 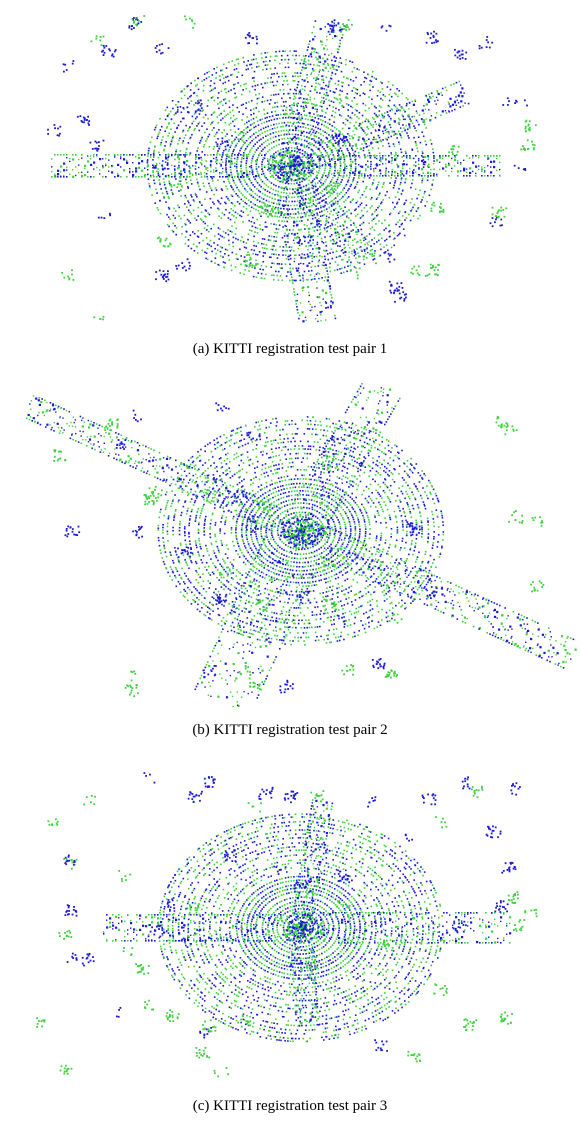 What do you see at coordinates (290, 1106) in the screenshot?
I see `caption-c: (c) KITTI registration test pair 3` at bounding box center [290, 1106].